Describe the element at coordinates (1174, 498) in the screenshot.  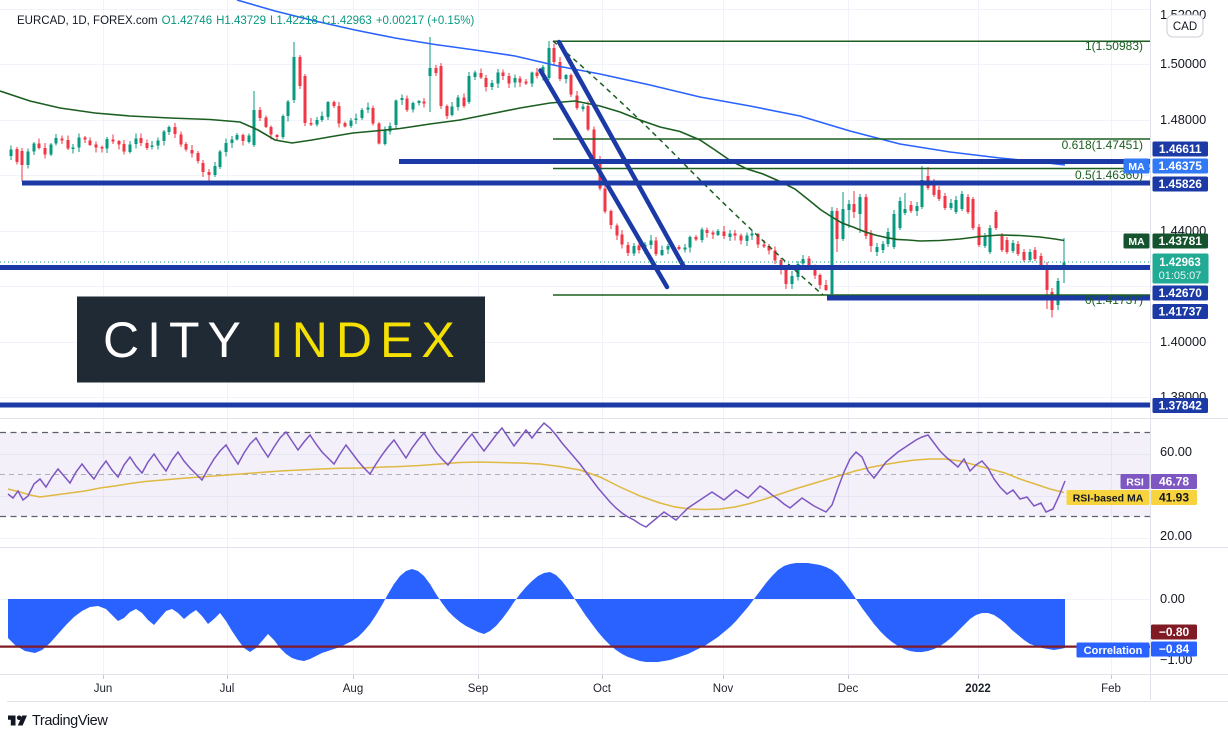
I see `svg-text: 41.93` at that location.